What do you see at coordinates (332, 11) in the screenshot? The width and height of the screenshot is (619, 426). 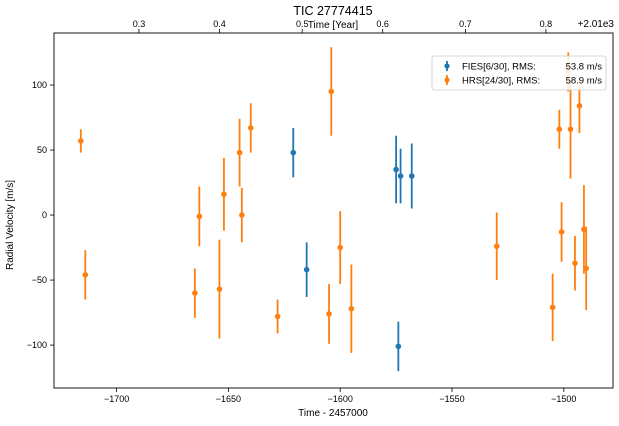 I see `chart-title: TIC 27774415` at bounding box center [332, 11].